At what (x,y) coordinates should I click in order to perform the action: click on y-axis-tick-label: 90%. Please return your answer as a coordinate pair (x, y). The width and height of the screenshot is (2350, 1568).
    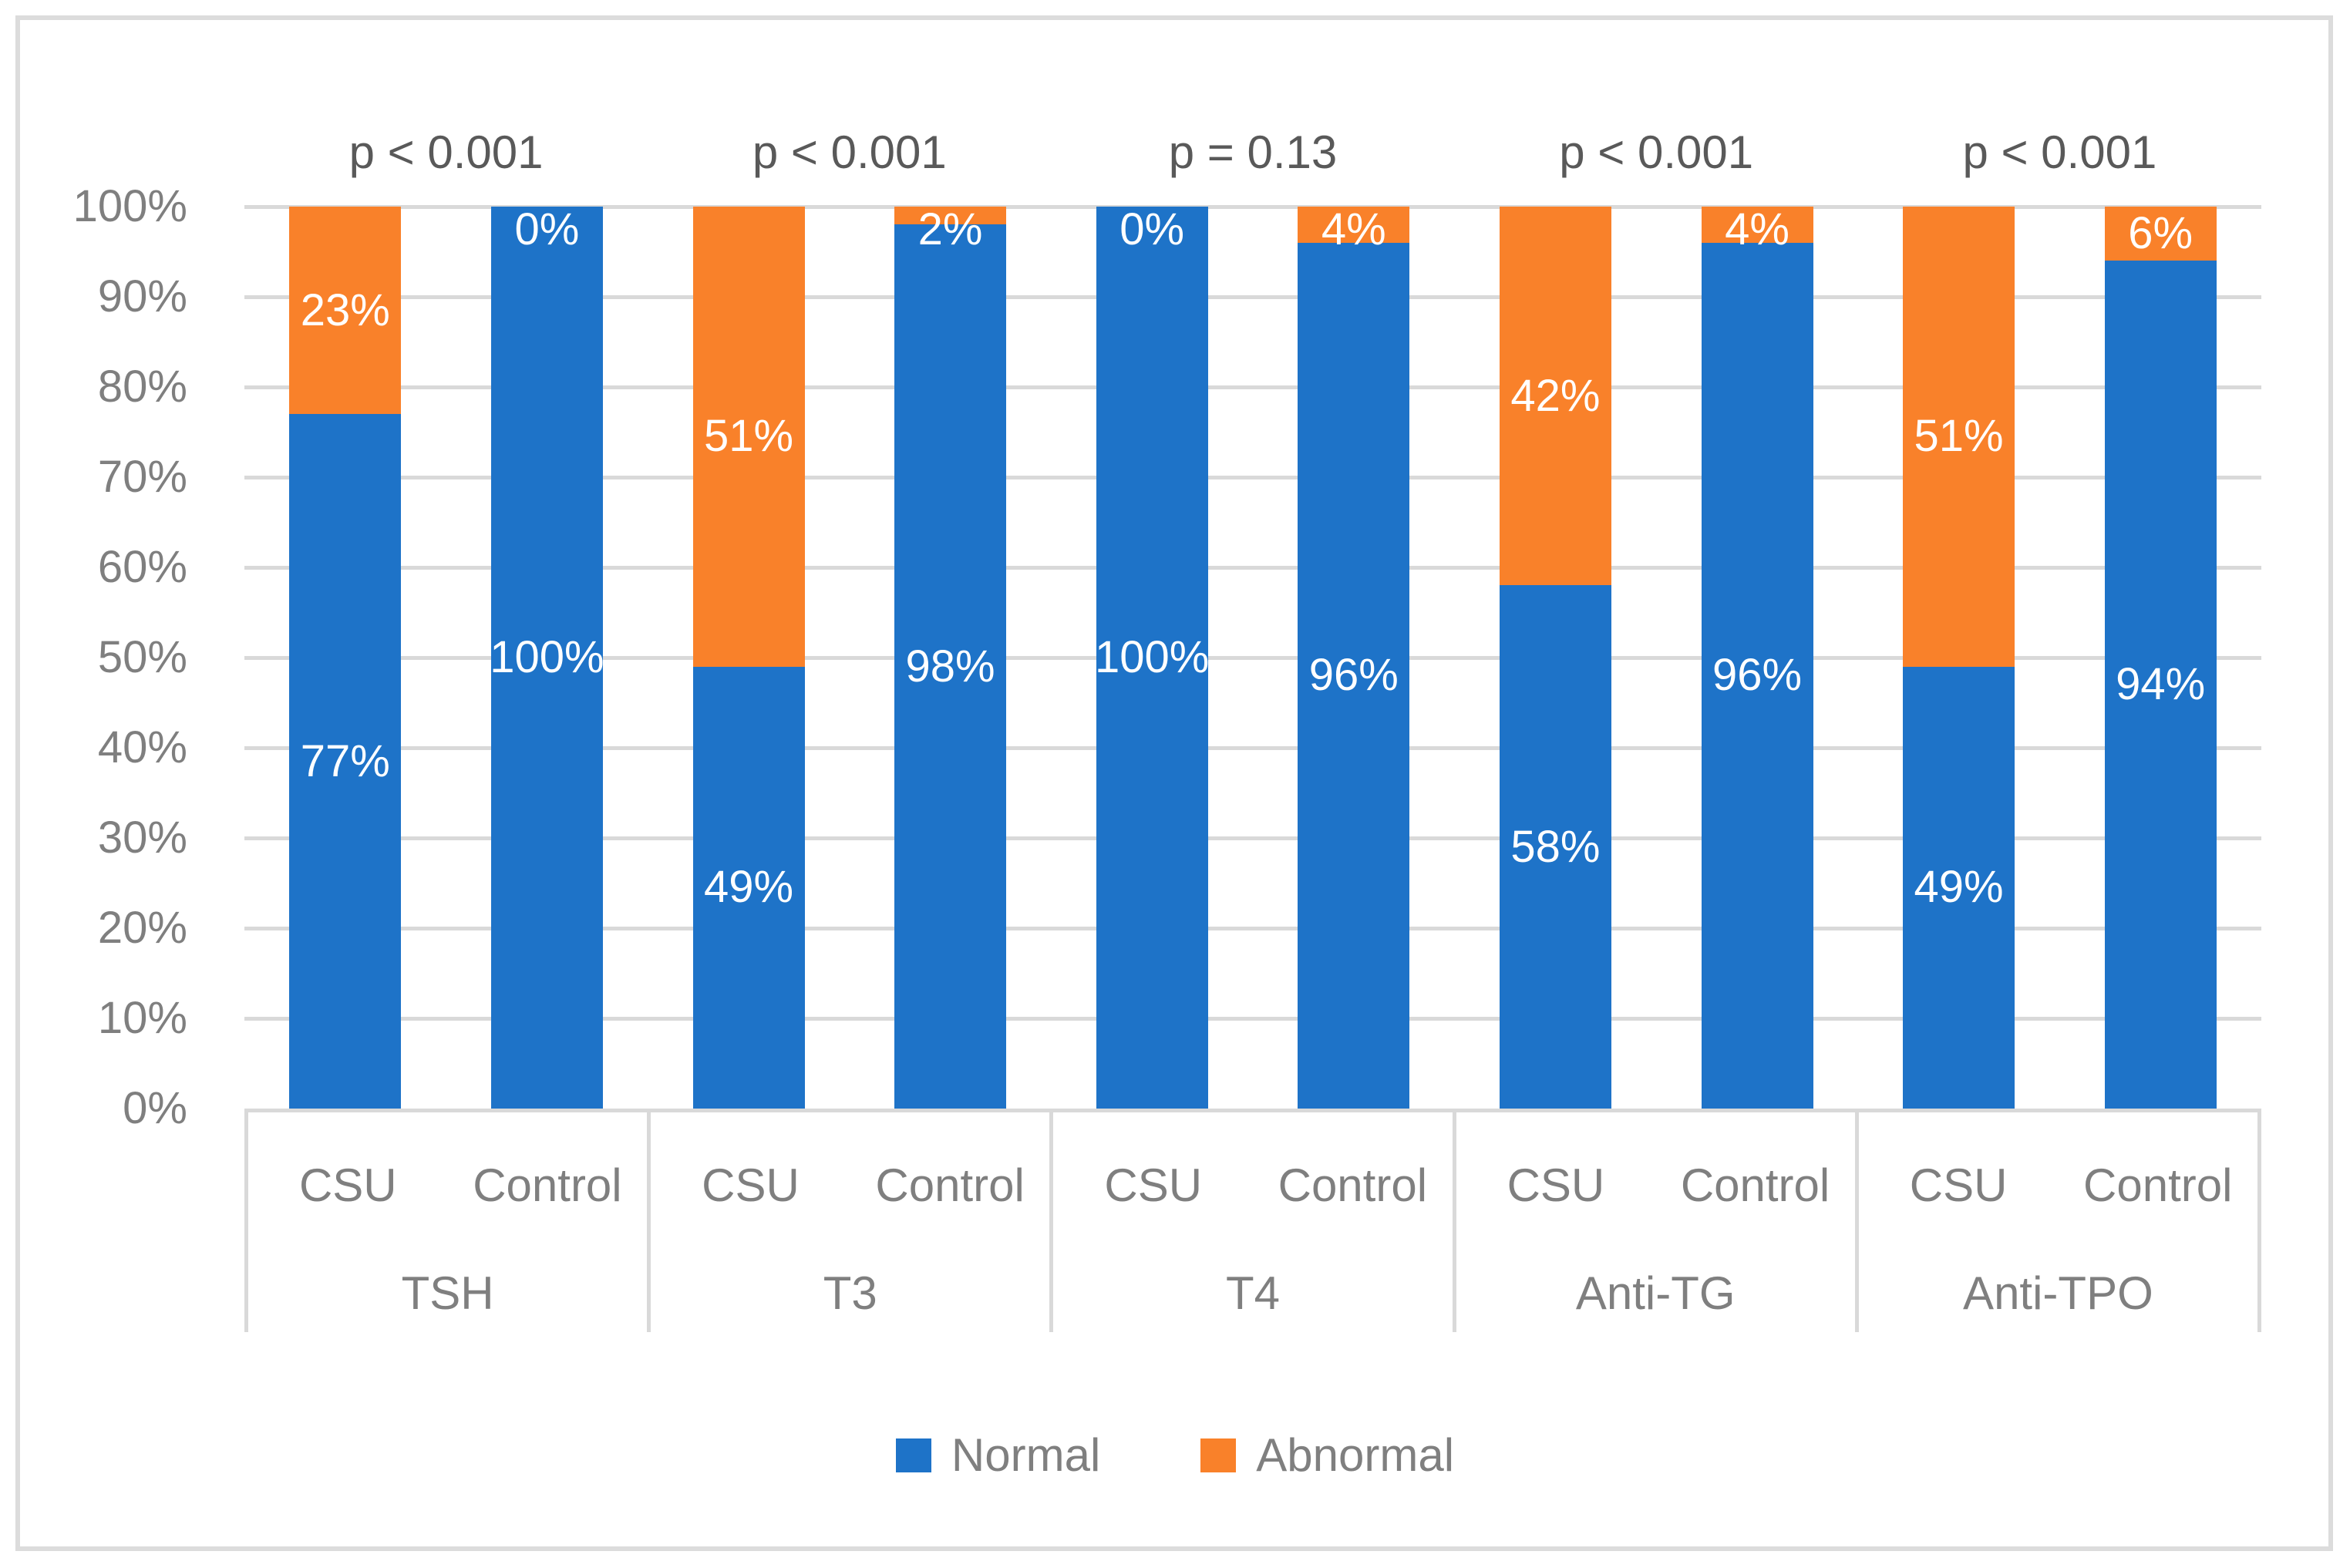
    Looking at the image, I should click on (142, 296).